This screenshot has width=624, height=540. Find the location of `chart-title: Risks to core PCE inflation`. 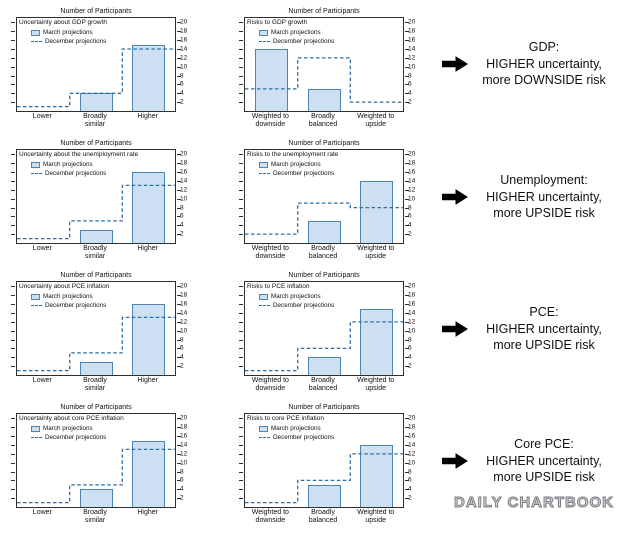

chart-title: Risks to core PCE inflation is located at coordinates (285, 418).